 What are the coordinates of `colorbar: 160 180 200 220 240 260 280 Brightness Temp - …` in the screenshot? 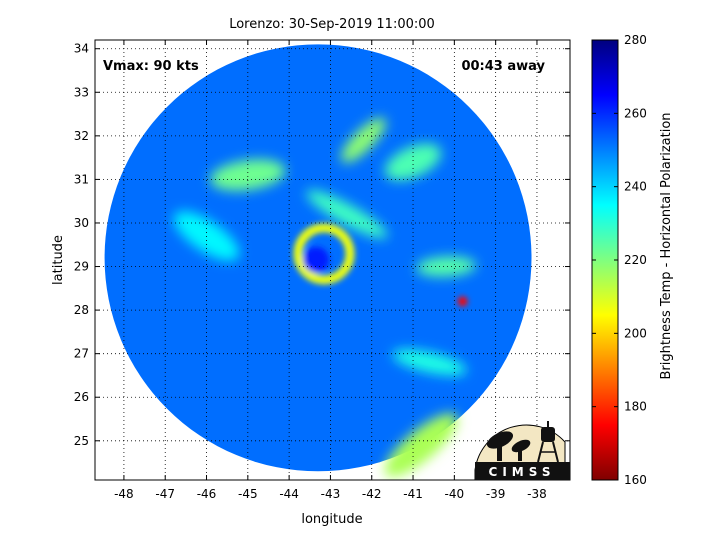 It's located at (632, 260).